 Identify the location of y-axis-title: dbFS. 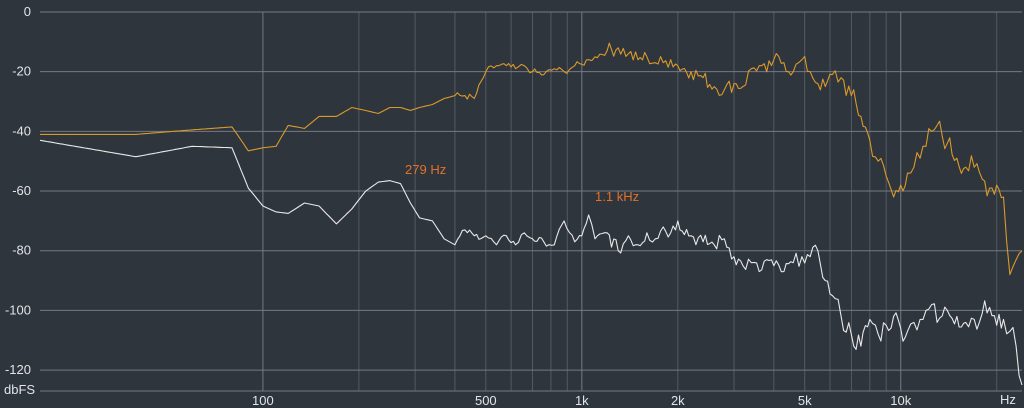
(19, 389).